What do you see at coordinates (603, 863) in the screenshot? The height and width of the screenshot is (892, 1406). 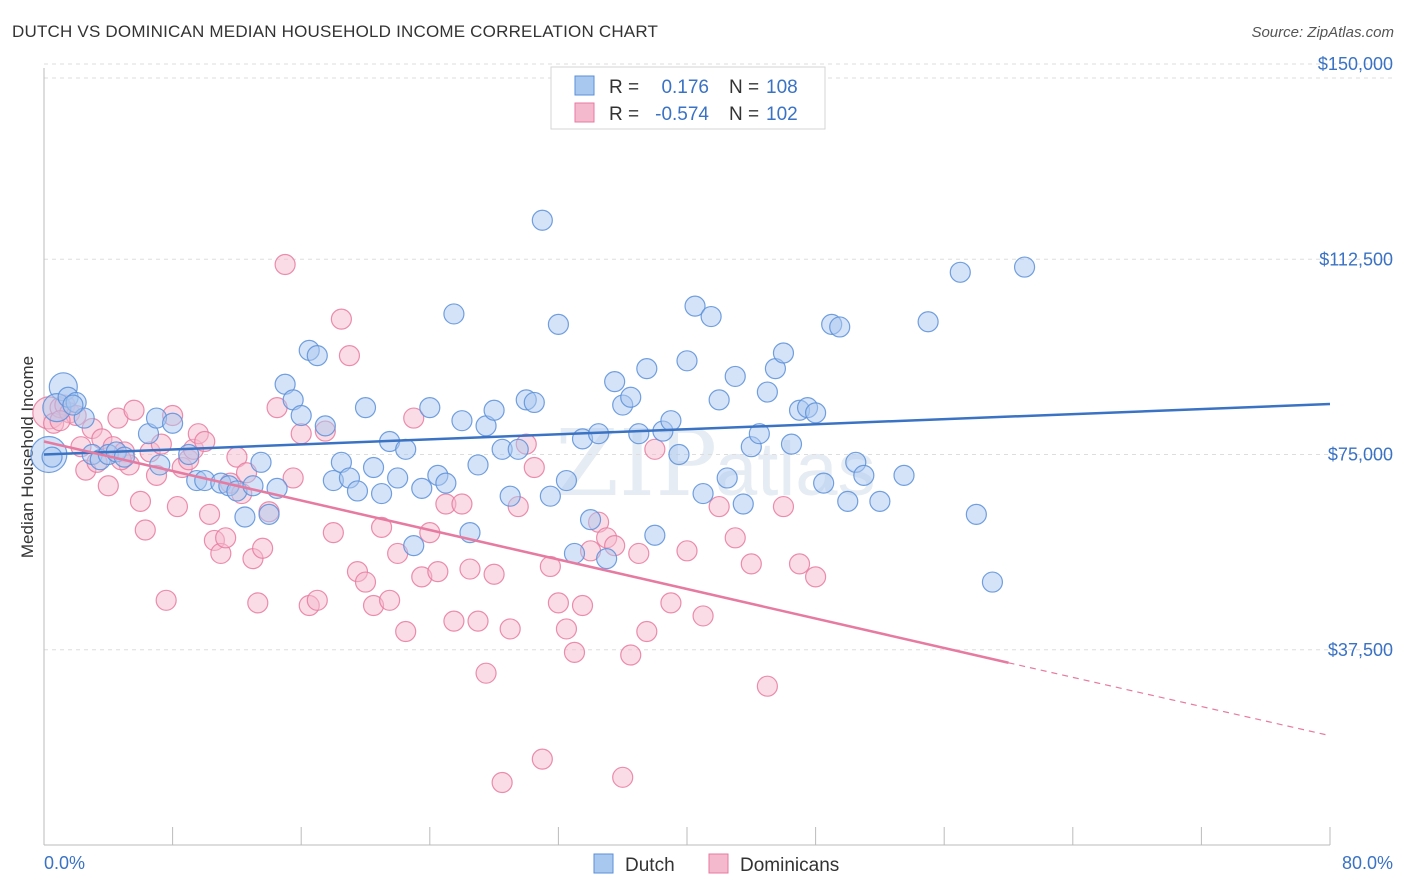 I see `legend-swatch-dutch` at bounding box center [603, 863].